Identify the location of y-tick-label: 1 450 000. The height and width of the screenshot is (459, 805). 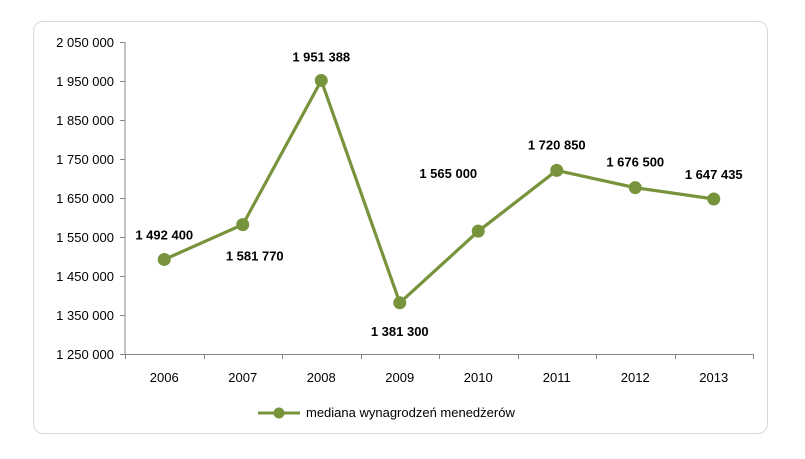
(85, 276).